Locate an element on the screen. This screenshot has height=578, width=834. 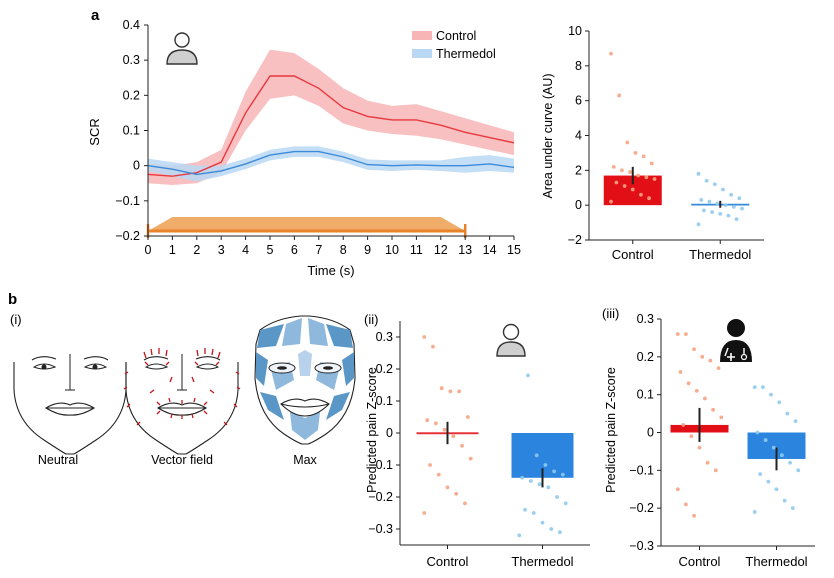
y-tick-label: 6 is located at coordinates (578, 101).